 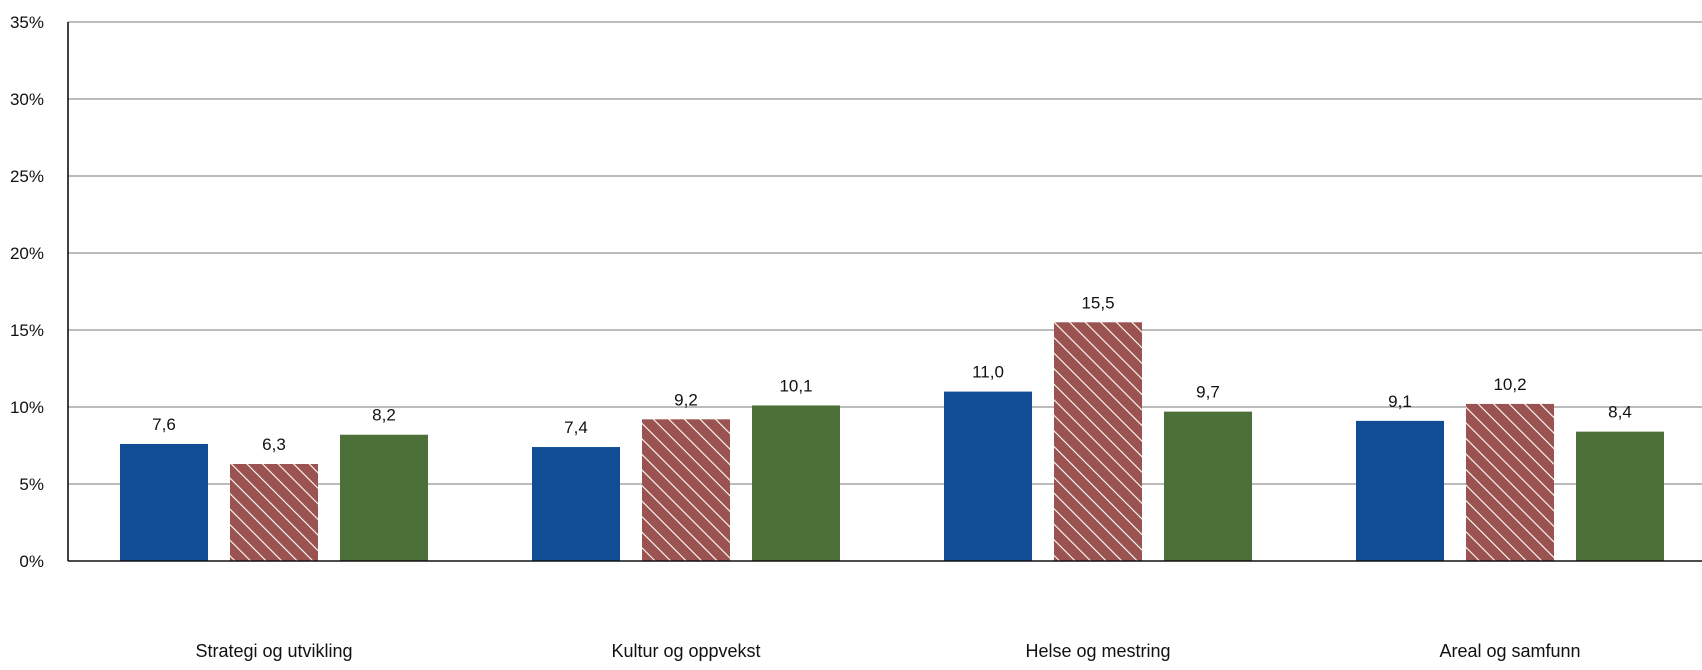 What do you see at coordinates (1509, 651) in the screenshot?
I see `category-label: Areal og samfunn` at bounding box center [1509, 651].